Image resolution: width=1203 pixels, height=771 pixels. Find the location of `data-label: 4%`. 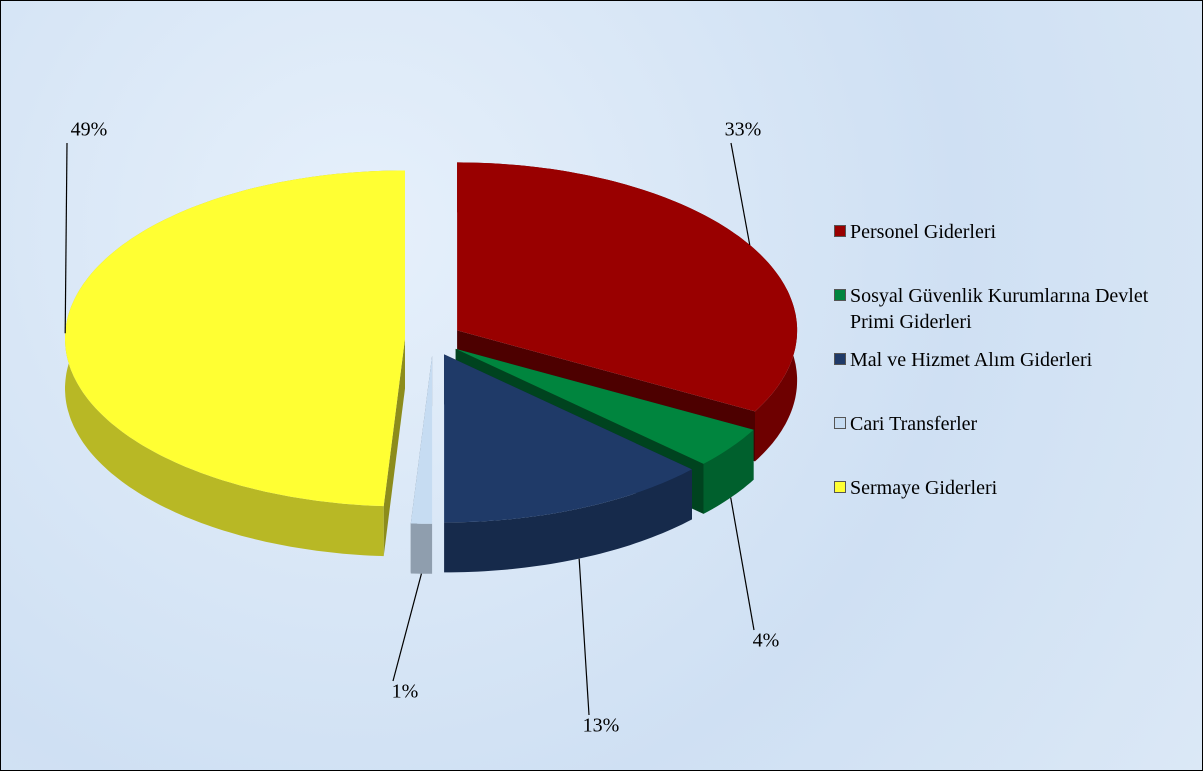

data-label: 4% is located at coordinates (766, 641).